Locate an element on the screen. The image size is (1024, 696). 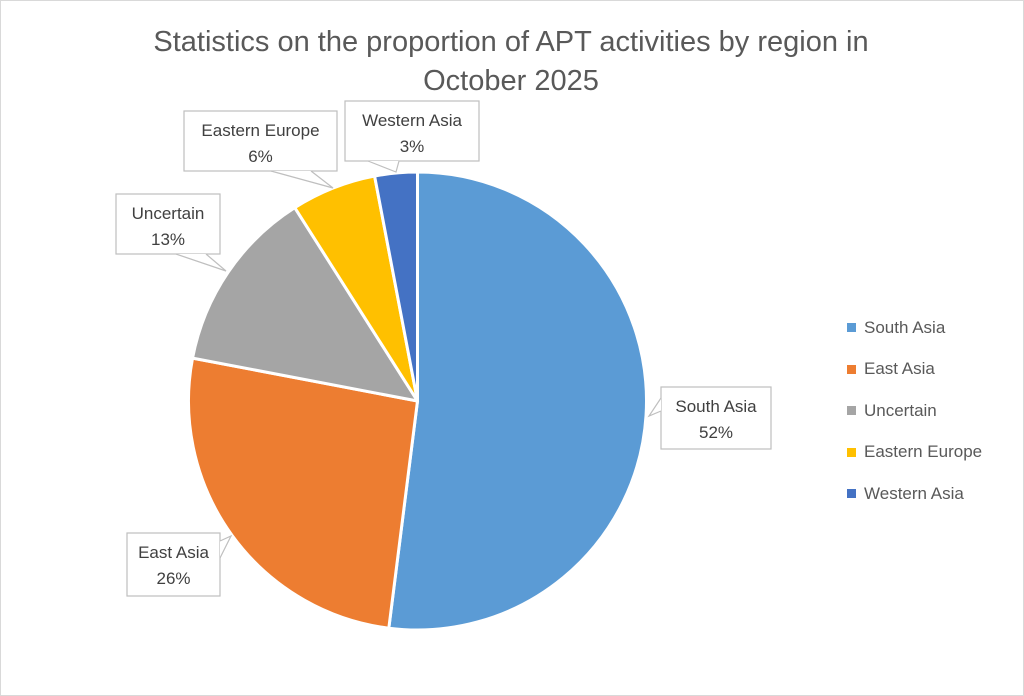
legend-item-western-asia: Western Asia is located at coordinates (914, 494).